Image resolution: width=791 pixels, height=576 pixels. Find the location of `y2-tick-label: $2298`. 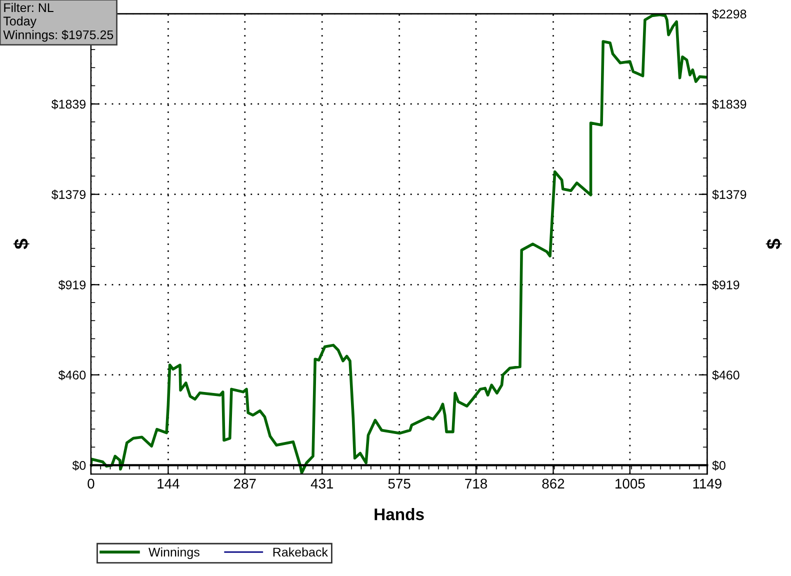

y2-tick-label: $2298 is located at coordinates (729, 14).